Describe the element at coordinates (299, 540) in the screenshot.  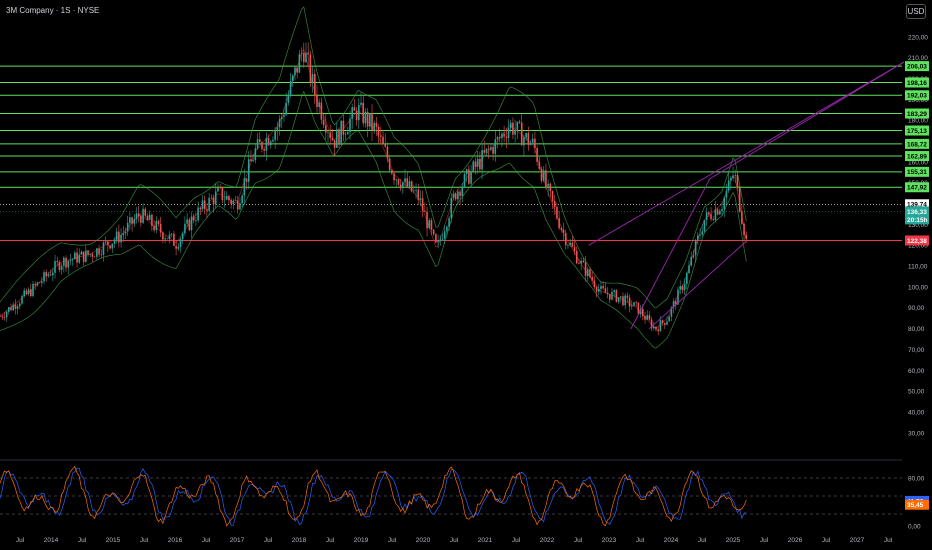
I see `x-tick-label: 2018` at that location.